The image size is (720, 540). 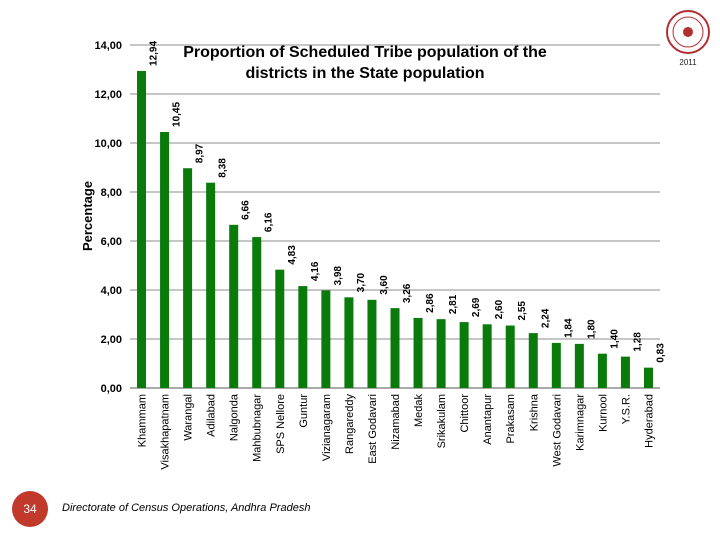 What do you see at coordinates (111, 340) in the screenshot?
I see `y-tick-label: 2,00` at bounding box center [111, 340].